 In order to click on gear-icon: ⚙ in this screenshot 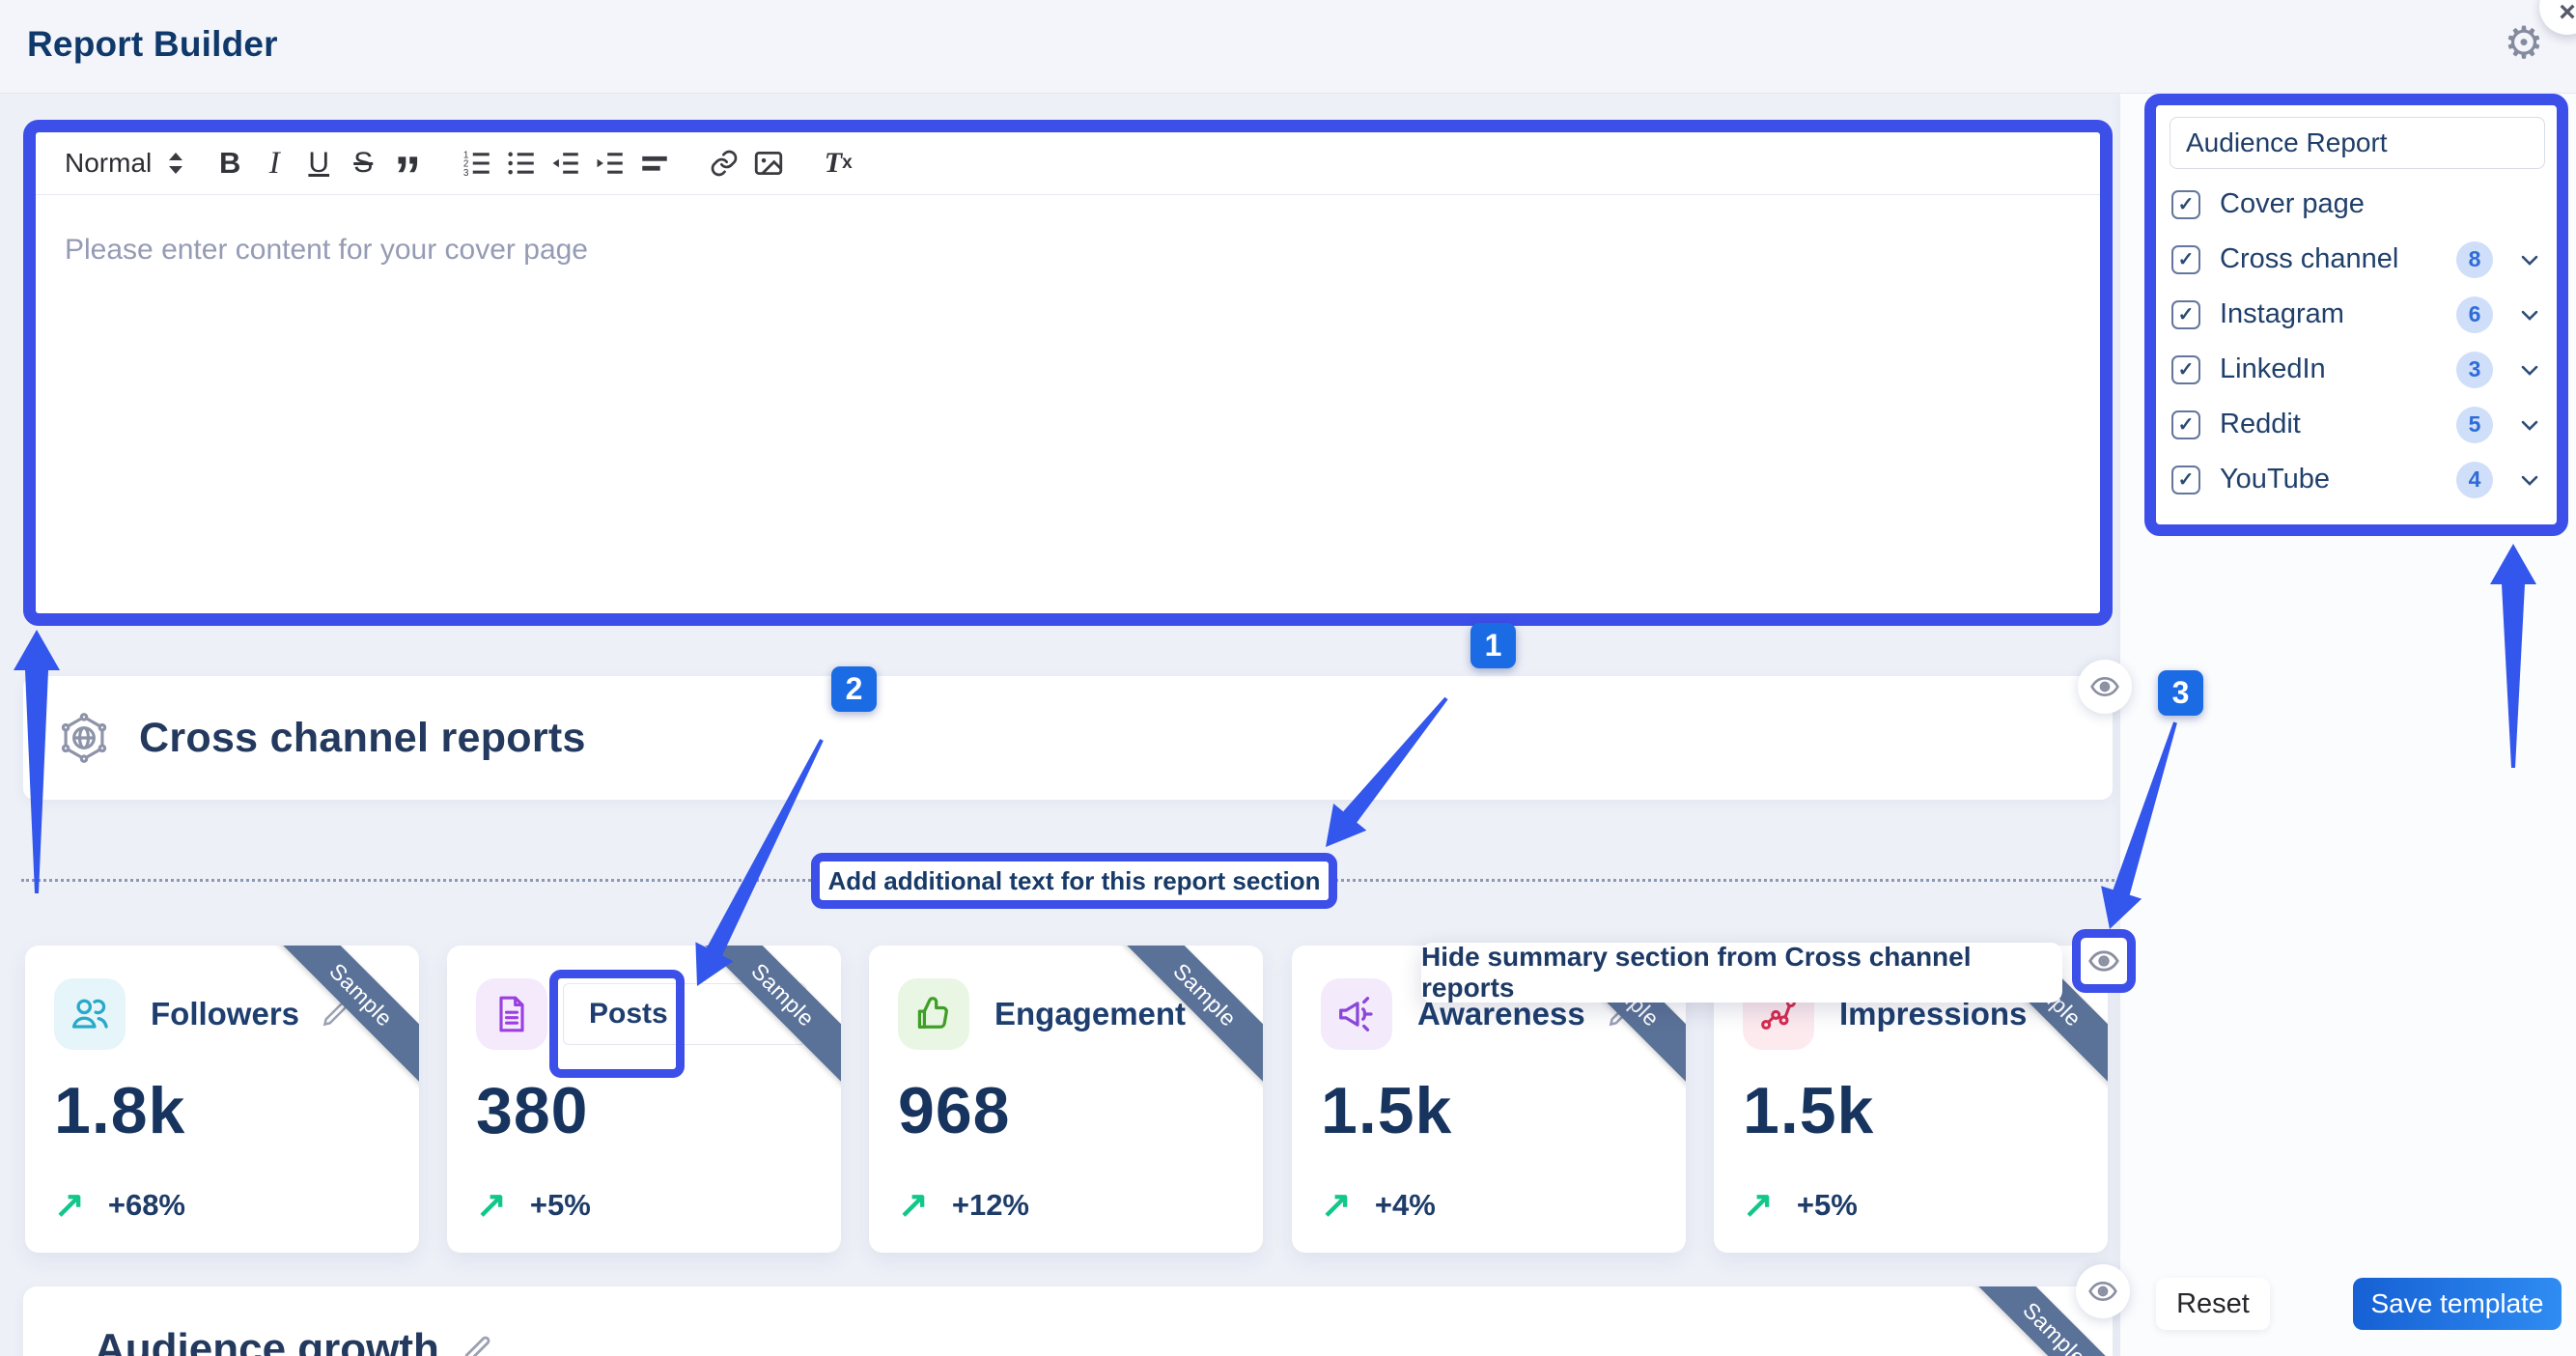, I will do `click(2524, 42)`.